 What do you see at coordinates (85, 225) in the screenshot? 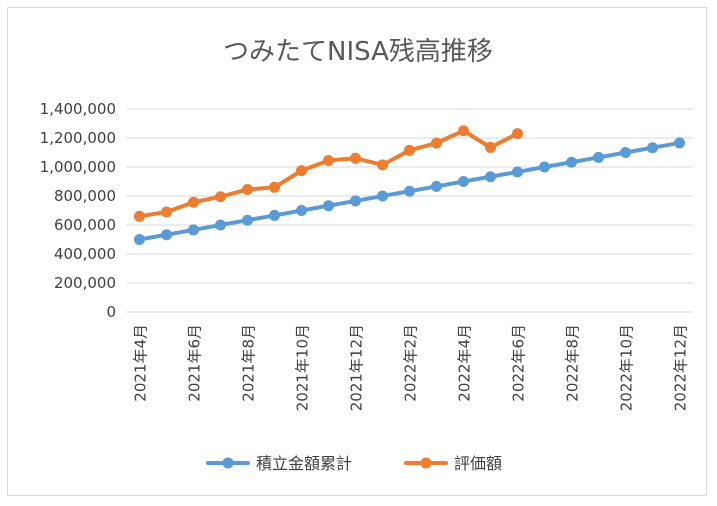
I see `y-tick-label: 600,000` at bounding box center [85, 225].